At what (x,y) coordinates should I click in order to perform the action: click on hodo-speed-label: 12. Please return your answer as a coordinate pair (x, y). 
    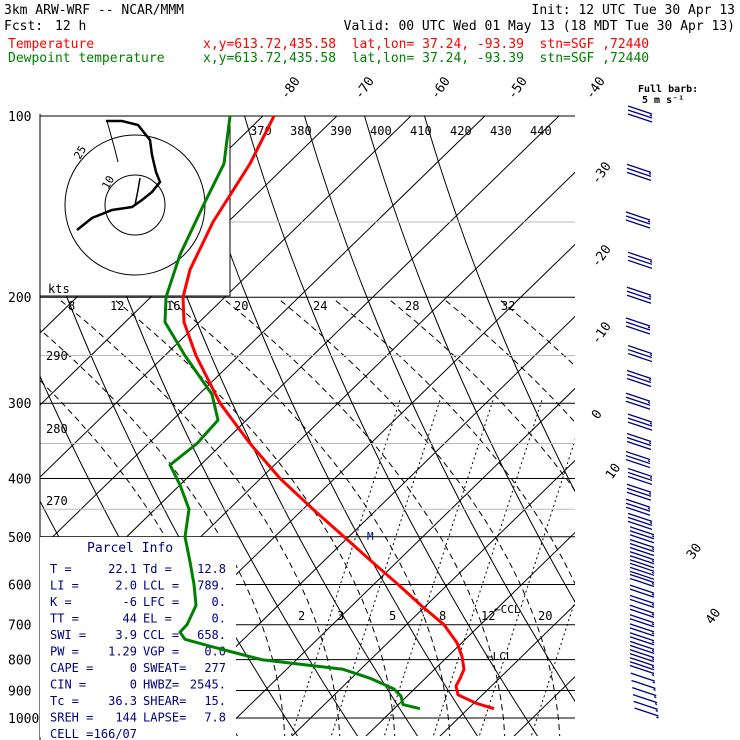
    Looking at the image, I should click on (117, 306).